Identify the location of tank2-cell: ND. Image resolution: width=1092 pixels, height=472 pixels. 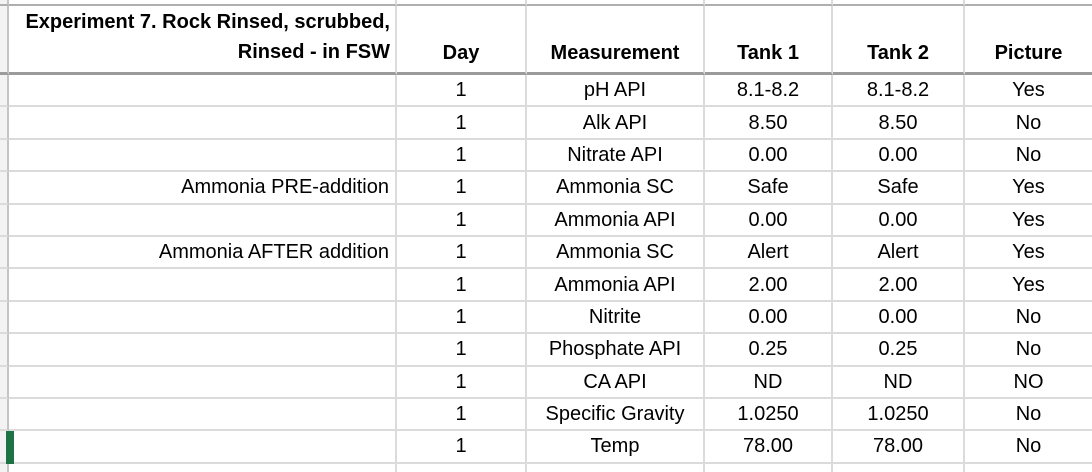
(899, 382).